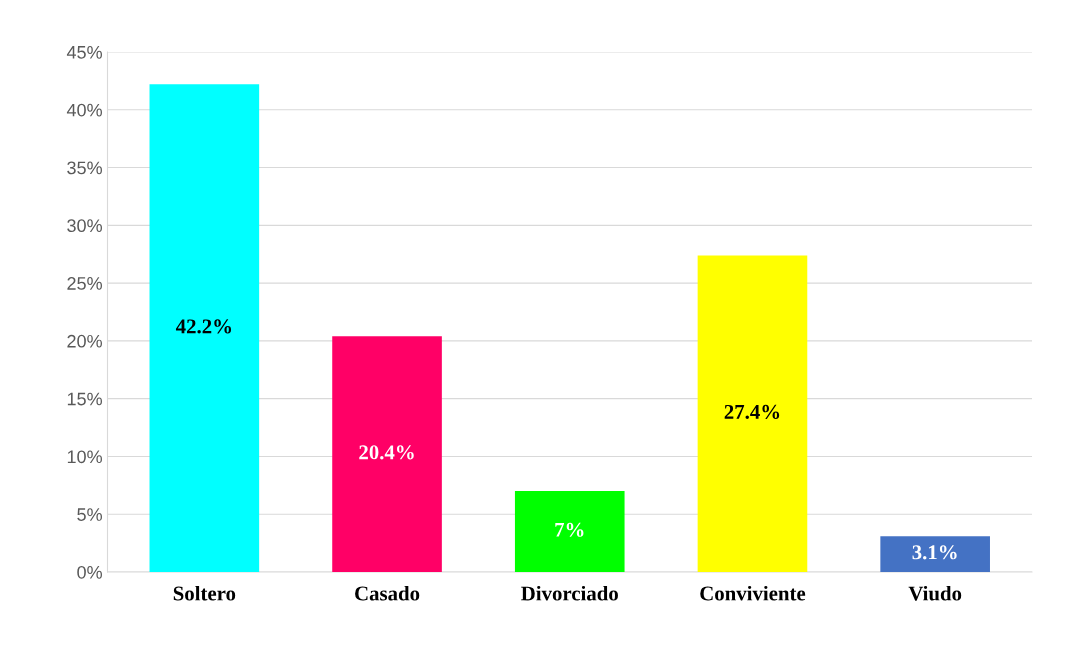  I want to click on y-tick-label: 5%, so click(89, 514).